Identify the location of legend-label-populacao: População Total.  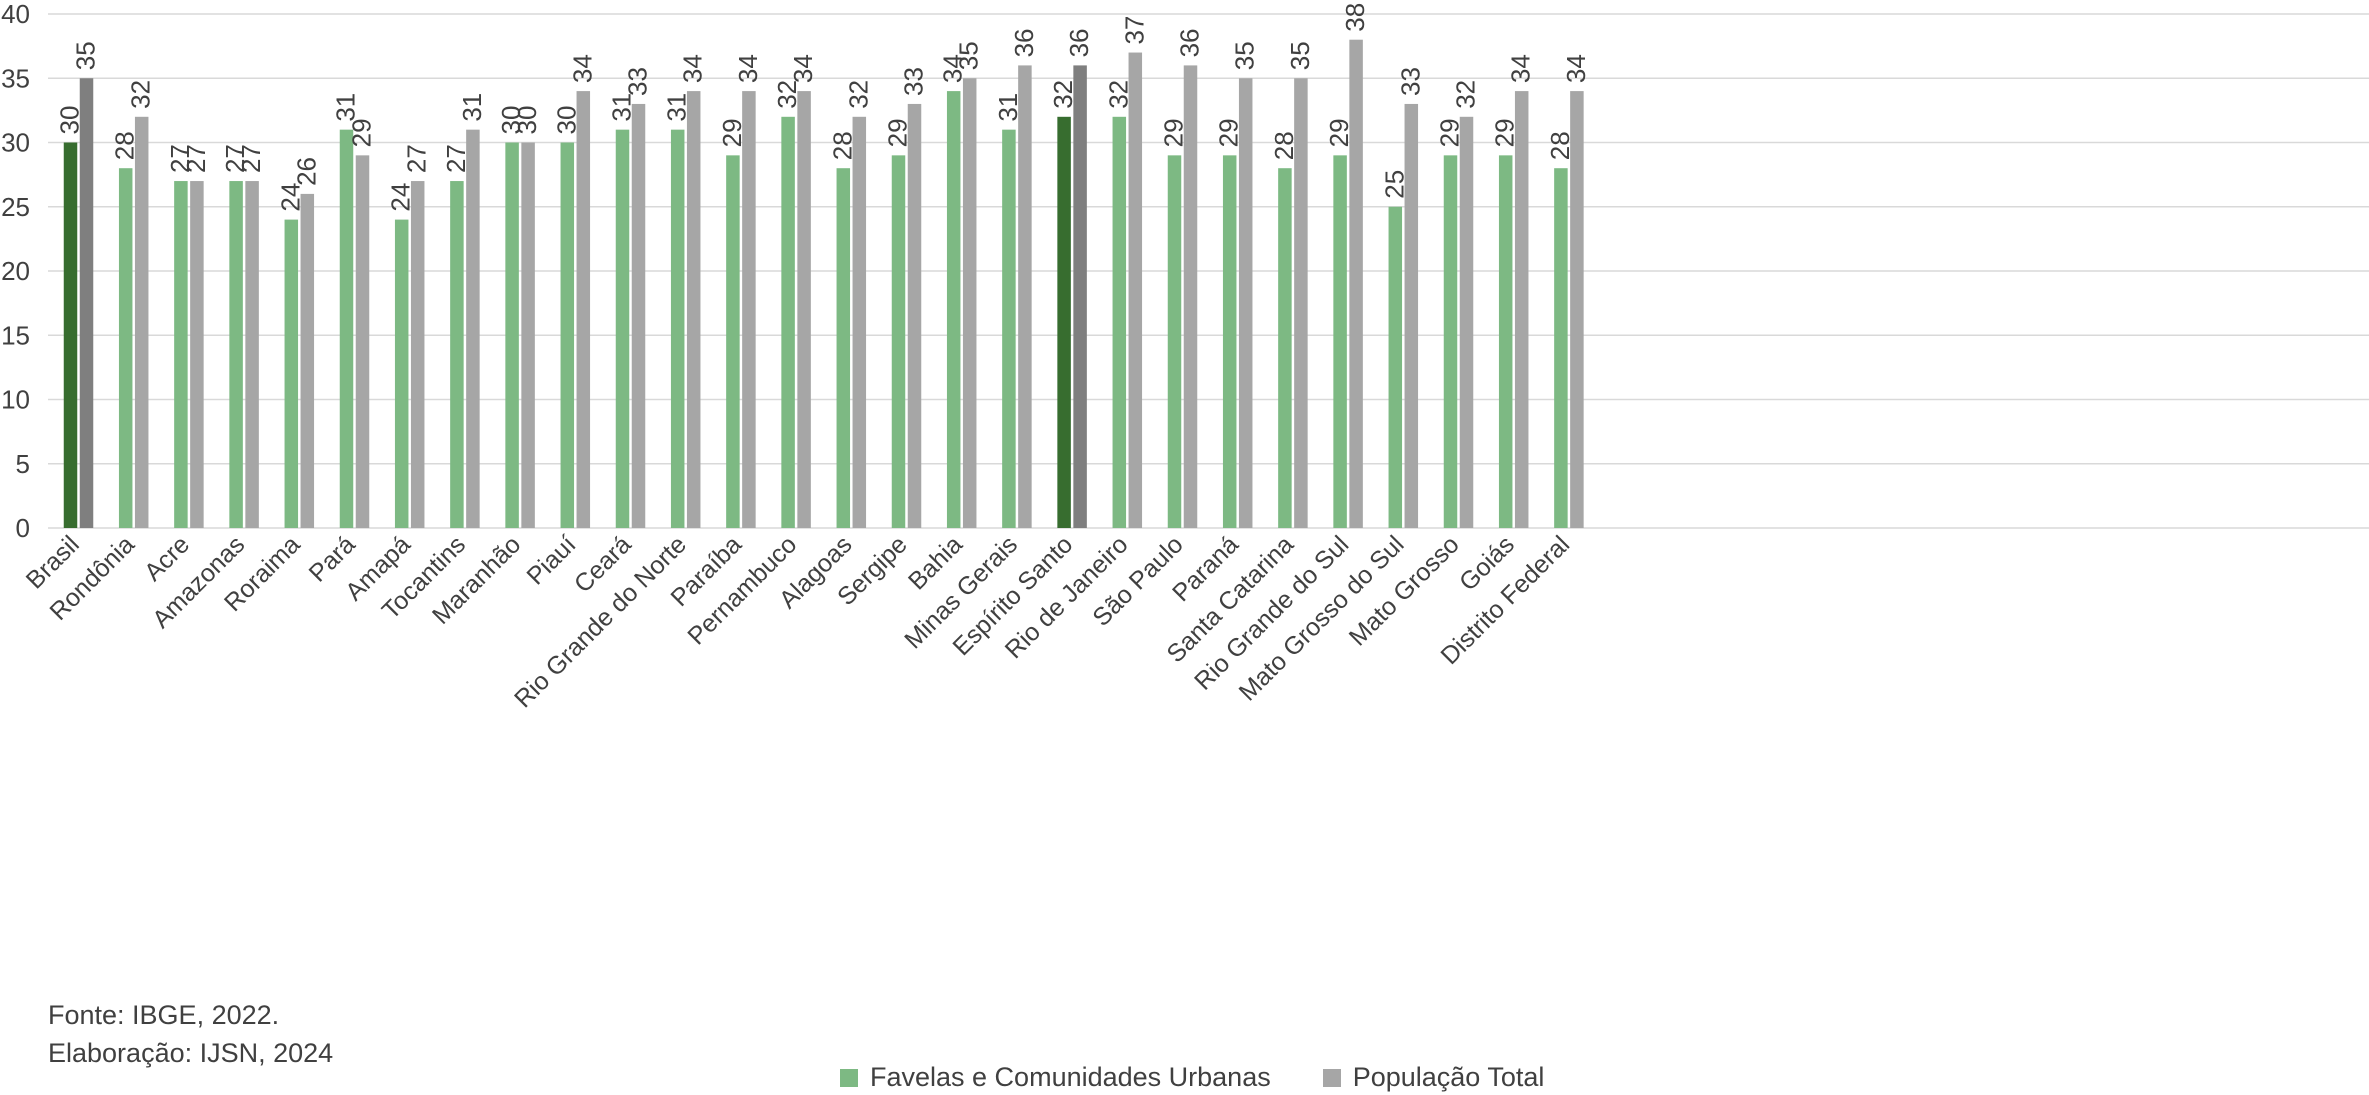
(1448, 1077).